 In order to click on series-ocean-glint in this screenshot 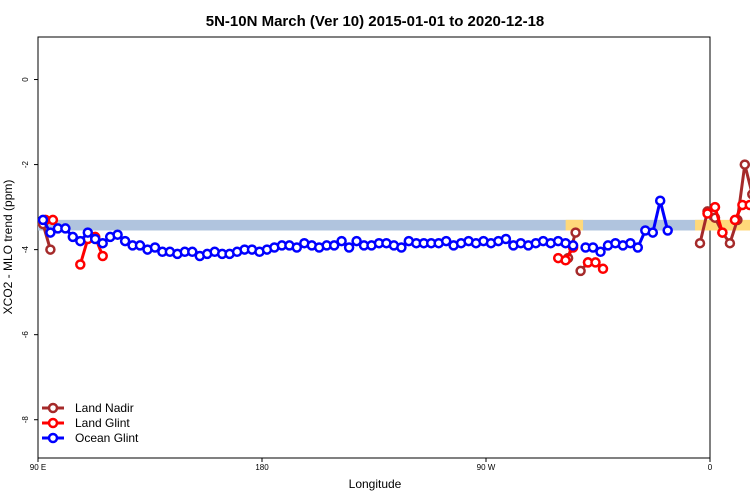, I will do `click(355, 228)`.